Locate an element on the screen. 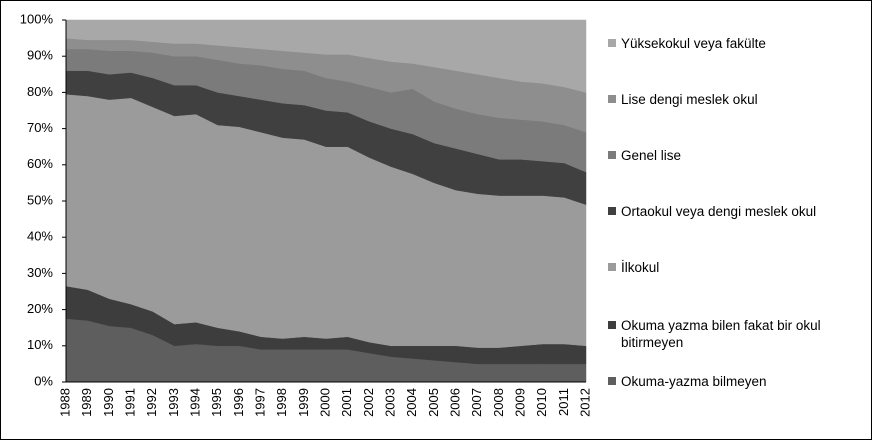  legend-item: Okuma-yazma bilmeyen is located at coordinates (733, 381).